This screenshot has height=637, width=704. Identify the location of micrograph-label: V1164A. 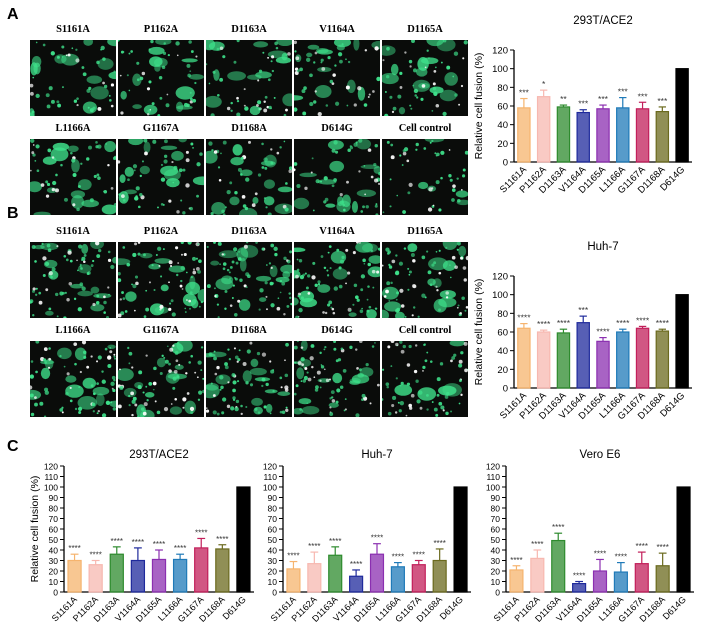
(337, 231).